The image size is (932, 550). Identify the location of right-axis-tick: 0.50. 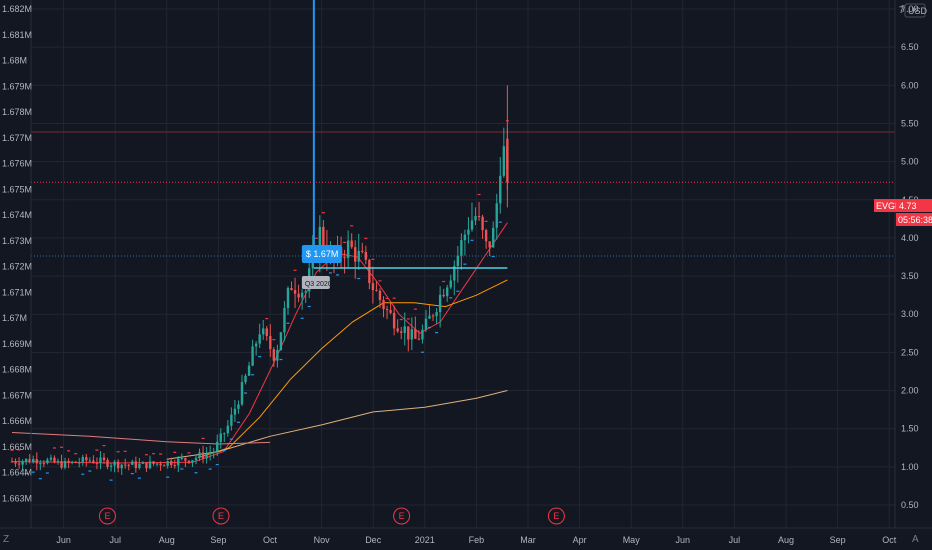
(910, 505).